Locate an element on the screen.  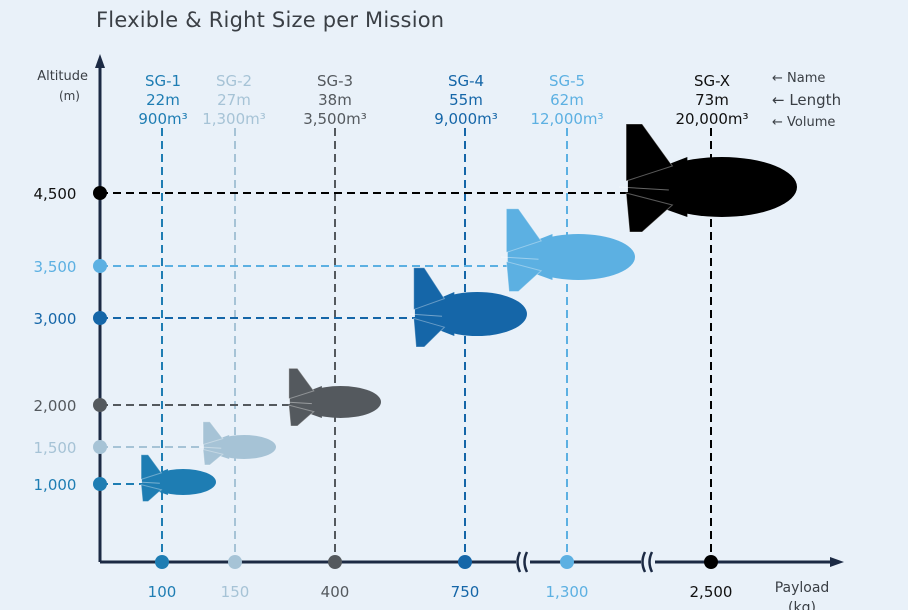
airship-sg-1-icon is located at coordinates (176, 478).